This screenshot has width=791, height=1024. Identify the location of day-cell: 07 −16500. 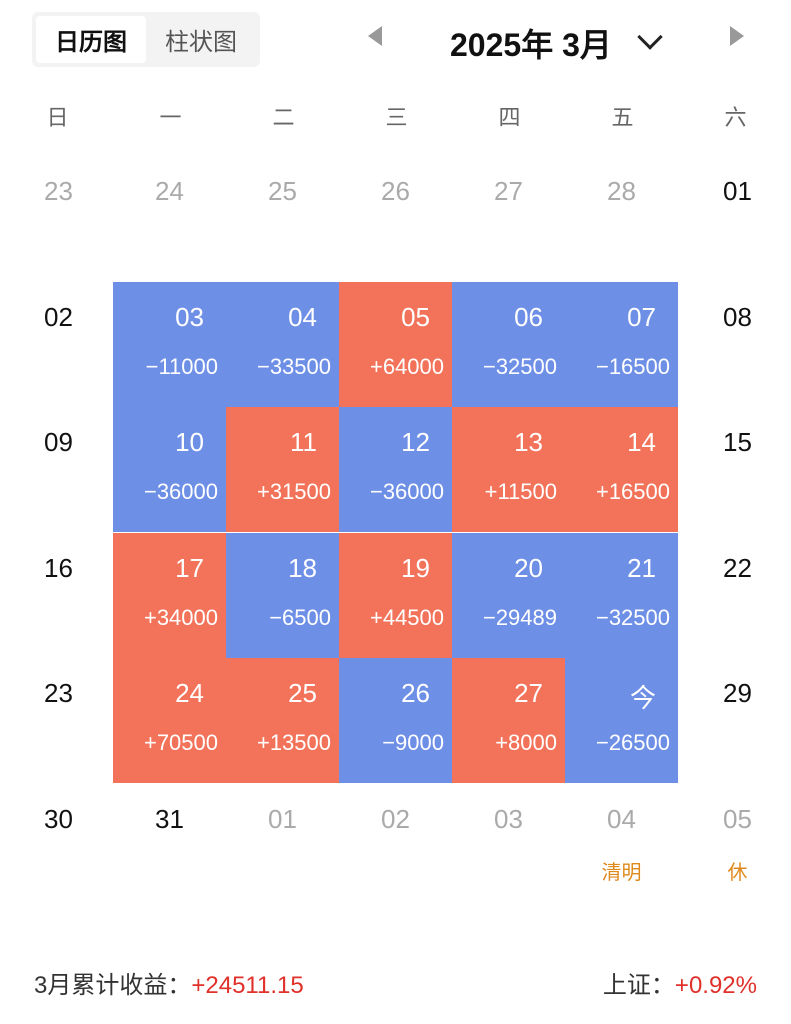
(621, 344).